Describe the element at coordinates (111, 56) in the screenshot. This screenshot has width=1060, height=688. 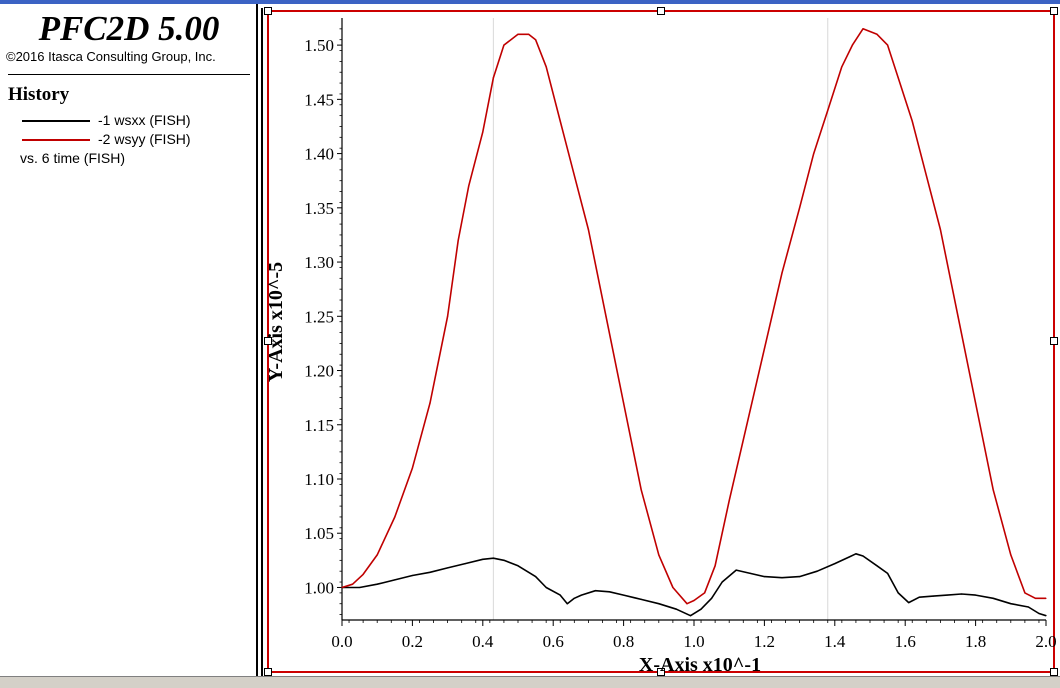
I see `copyright-text: ©2016 Itasca Consulting Group, Inc.` at that location.